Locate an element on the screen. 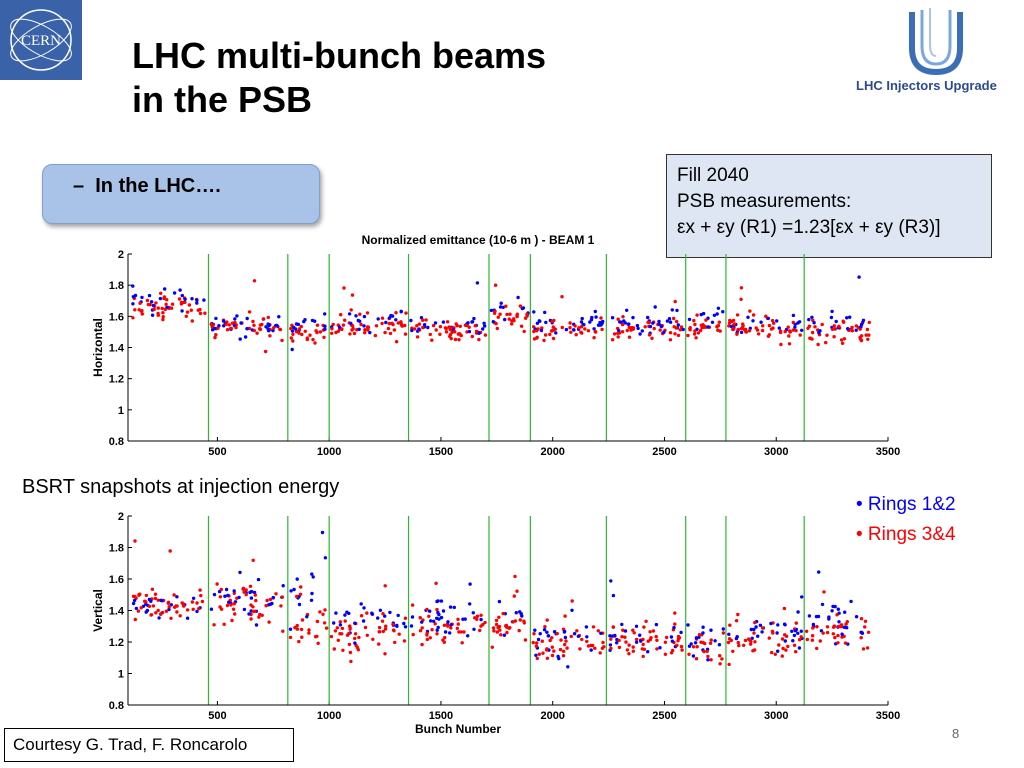  x-tick-label: 2000 is located at coordinates (552, 716).